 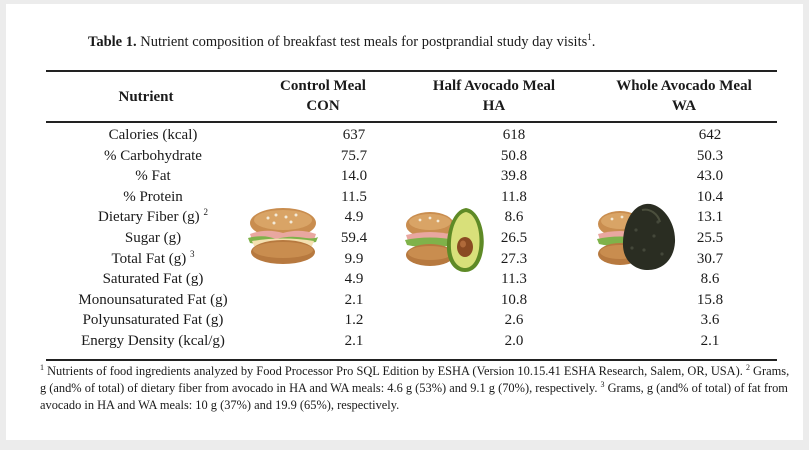 What do you see at coordinates (205, 212) in the screenshot?
I see `nutrient-footnote-ref: 2` at bounding box center [205, 212].